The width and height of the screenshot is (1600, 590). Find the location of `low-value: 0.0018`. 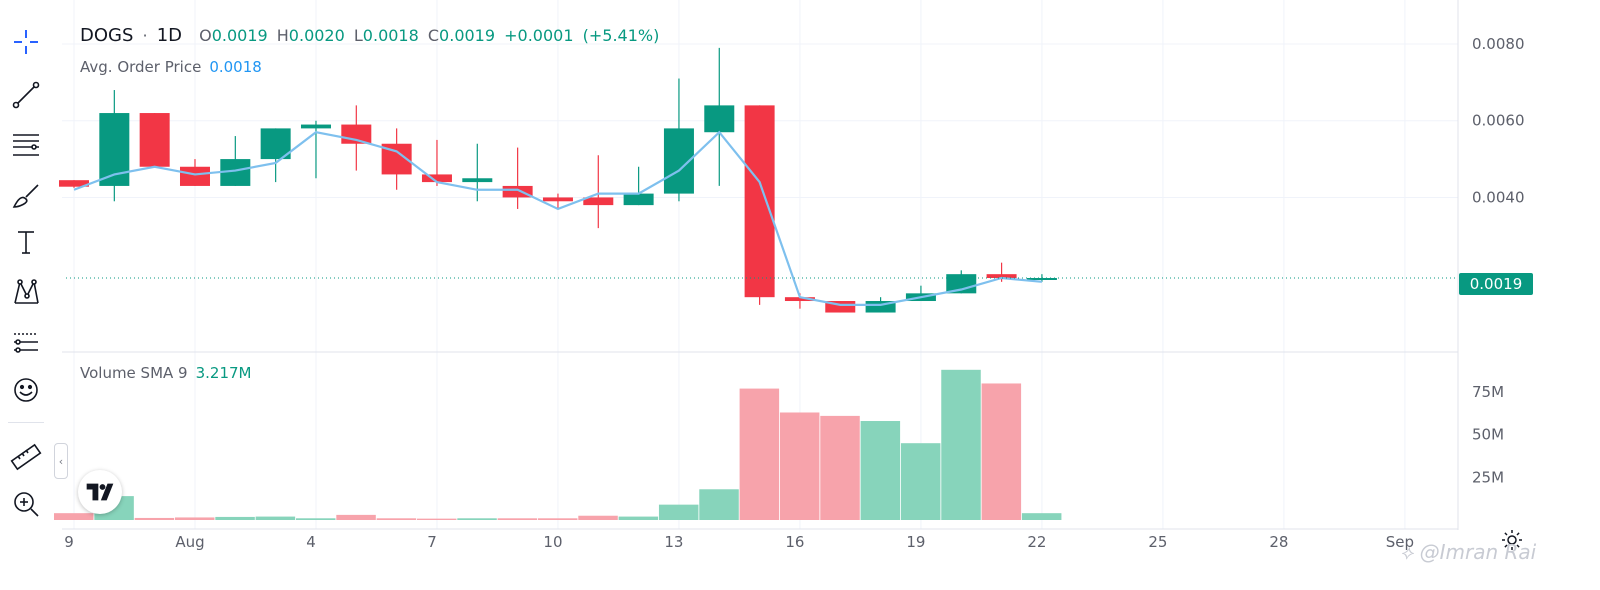

low-value: 0.0018 is located at coordinates (390, 35).